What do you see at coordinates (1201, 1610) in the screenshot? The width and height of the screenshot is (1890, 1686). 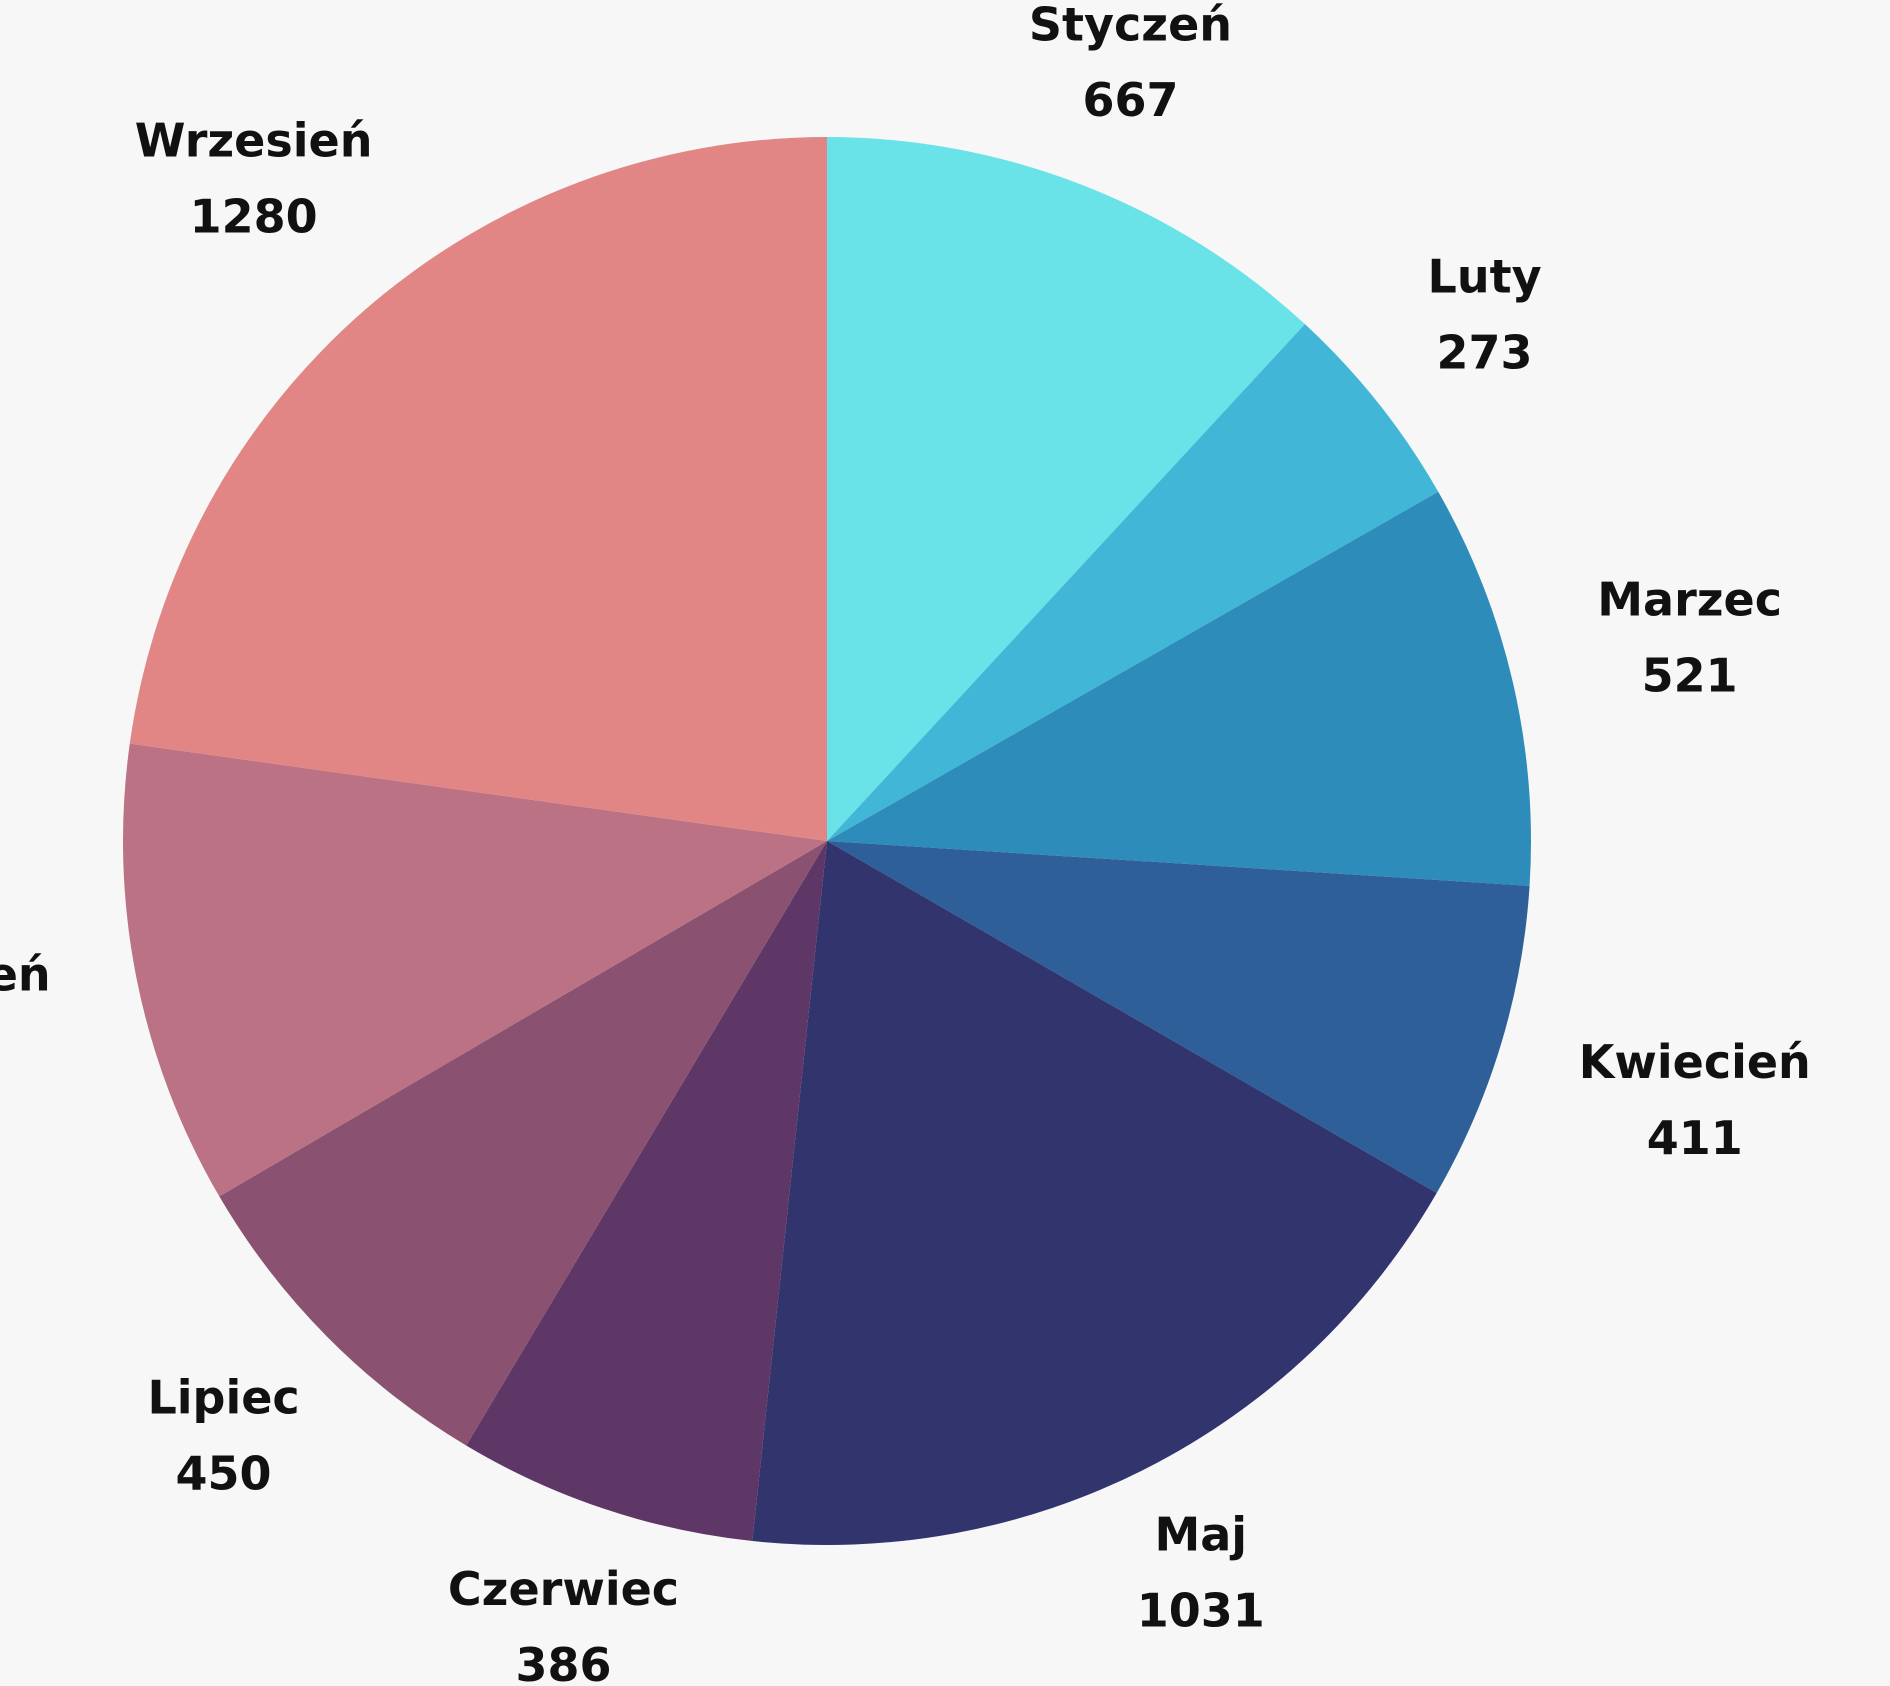 I see `slice-value: 1031` at bounding box center [1201, 1610].